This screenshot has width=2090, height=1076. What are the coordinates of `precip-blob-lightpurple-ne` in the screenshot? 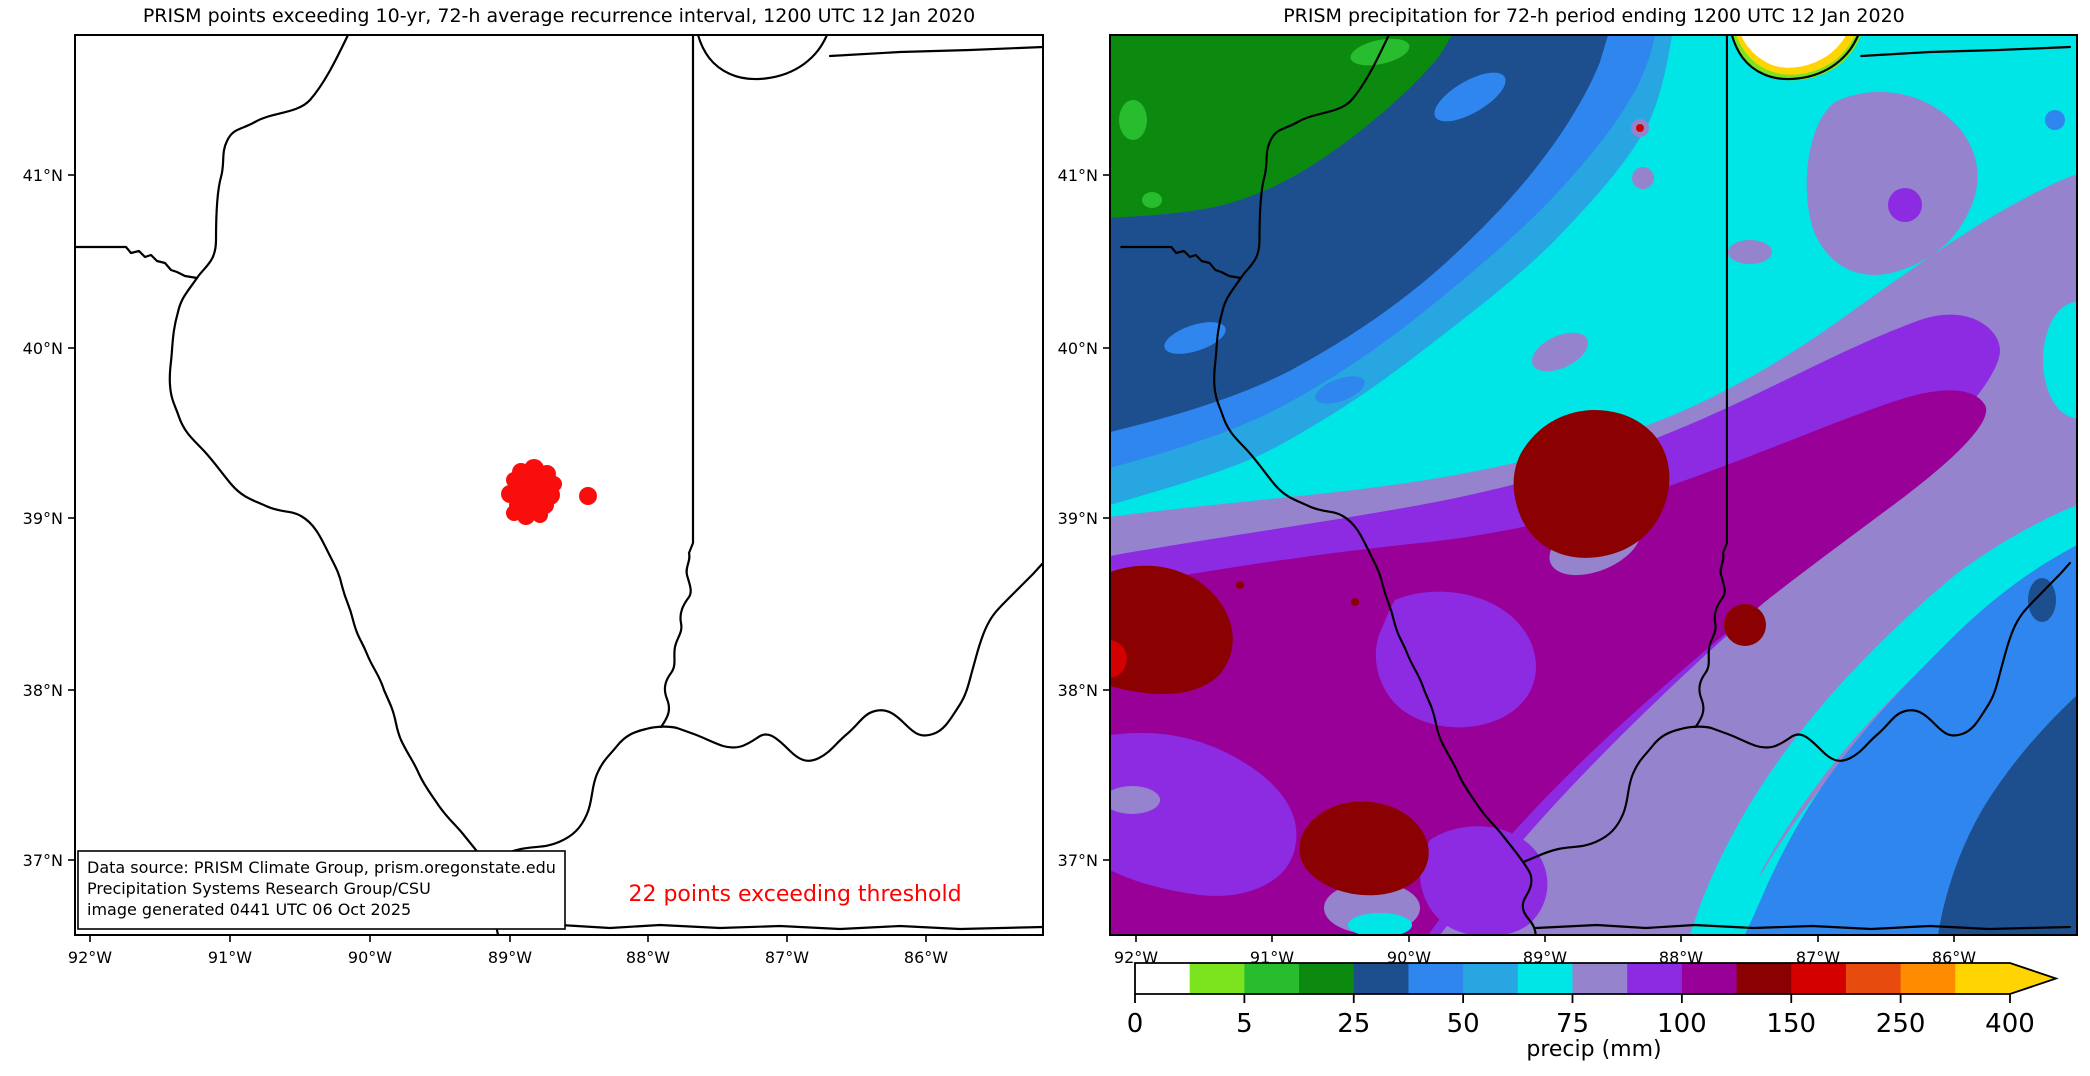 It's located at (1892, 183).